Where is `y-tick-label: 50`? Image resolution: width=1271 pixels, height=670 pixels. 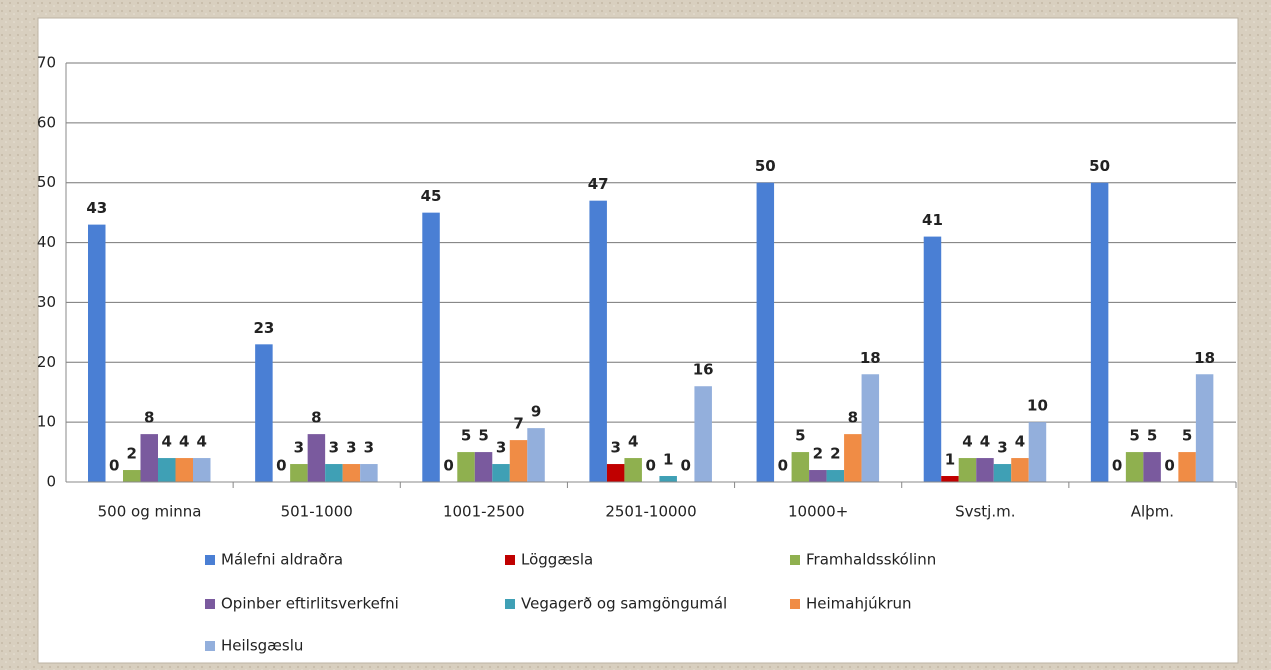 y-tick-label: 50 is located at coordinates (46, 182).